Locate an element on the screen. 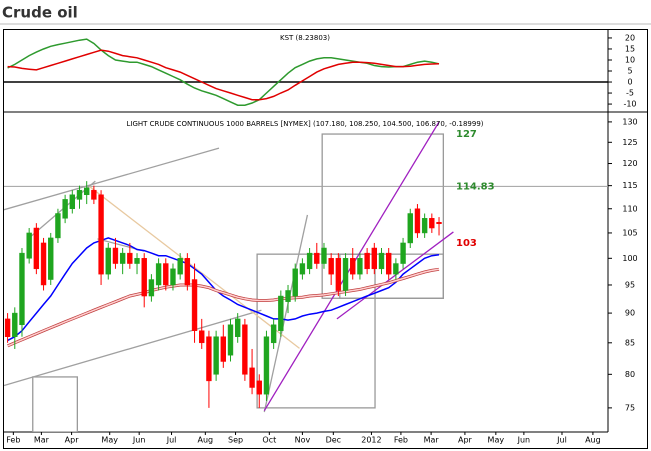 This screenshot has width=651, height=451. x-tick-label: Nov is located at coordinates (303, 440).